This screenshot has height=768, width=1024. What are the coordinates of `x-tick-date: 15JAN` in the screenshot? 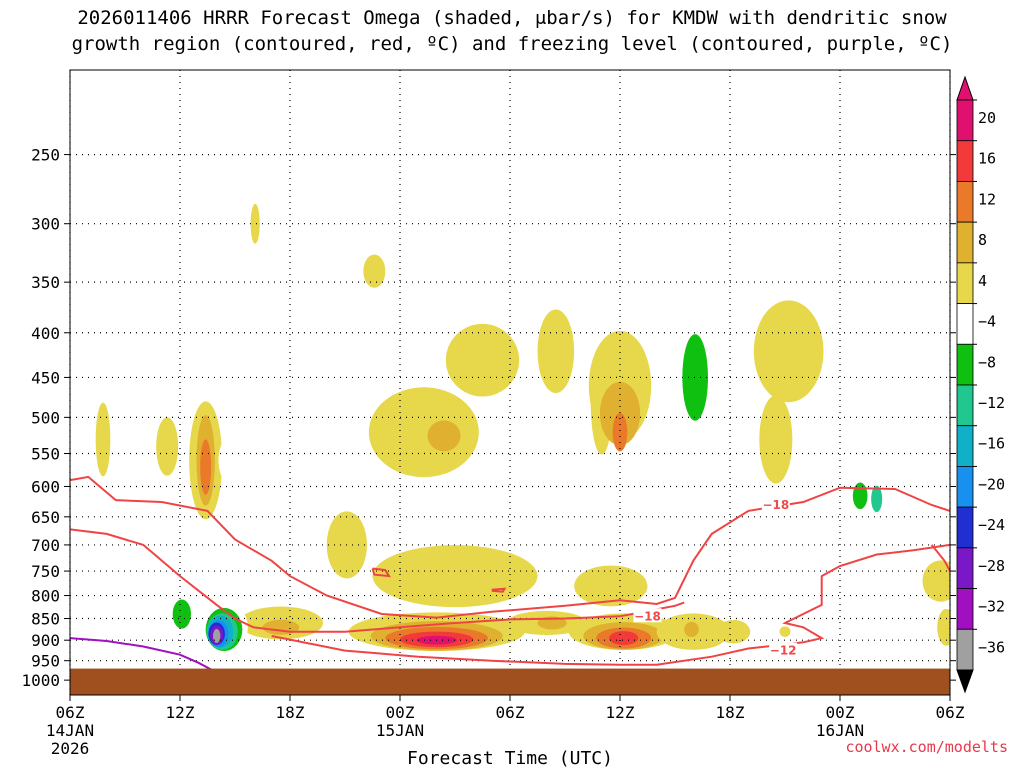 It's located at (400, 730).